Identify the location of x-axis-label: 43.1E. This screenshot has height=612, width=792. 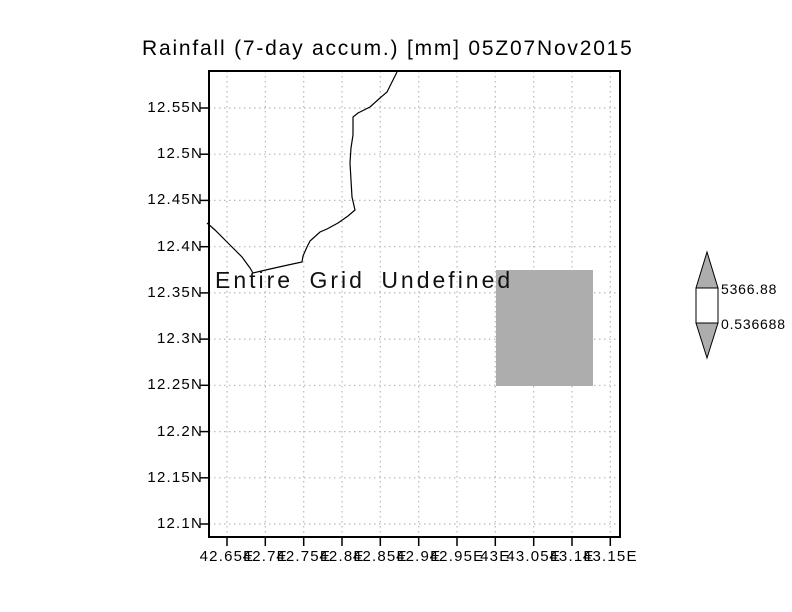
(572, 556).